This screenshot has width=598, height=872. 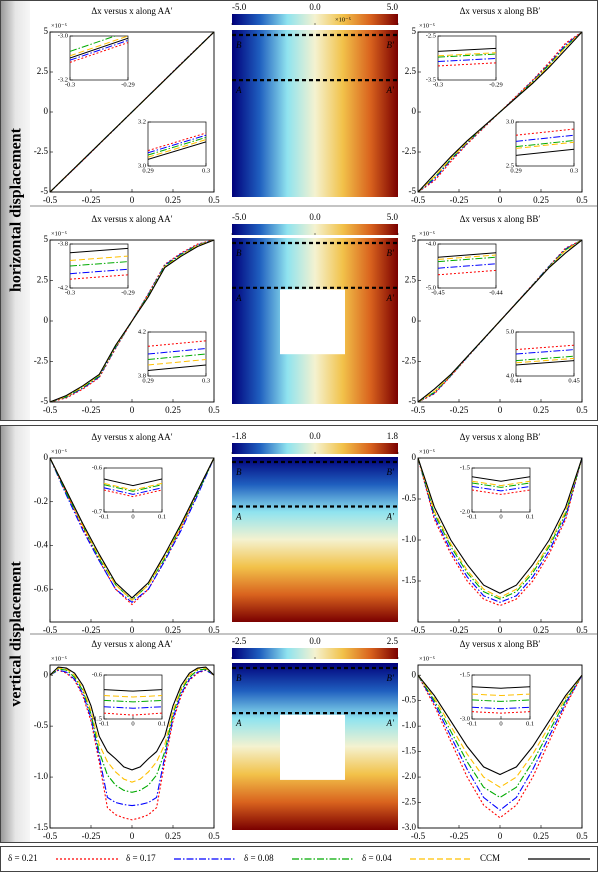 I want to click on chart-title: Δy versus x along BB′, so click(x=500, y=644).